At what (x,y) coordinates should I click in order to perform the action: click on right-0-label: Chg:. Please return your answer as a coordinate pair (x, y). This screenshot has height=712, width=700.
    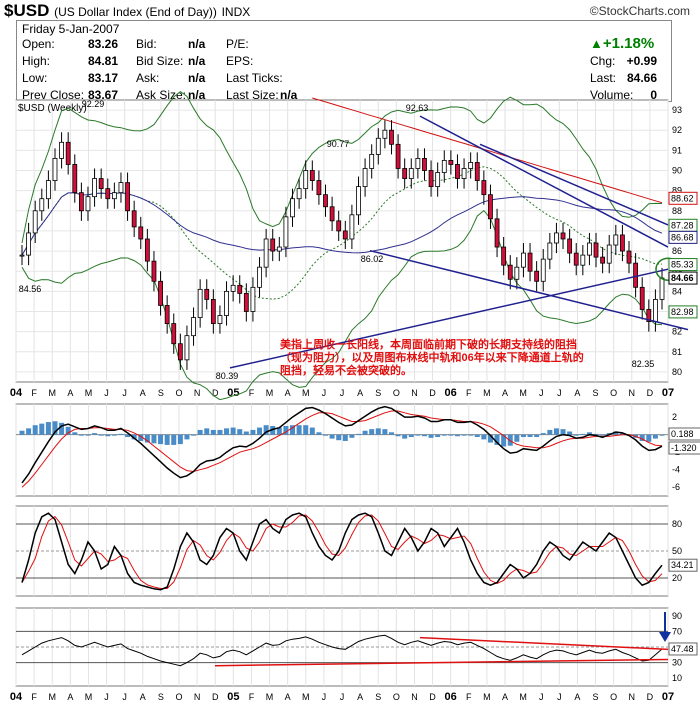
    Looking at the image, I should click on (603, 61).